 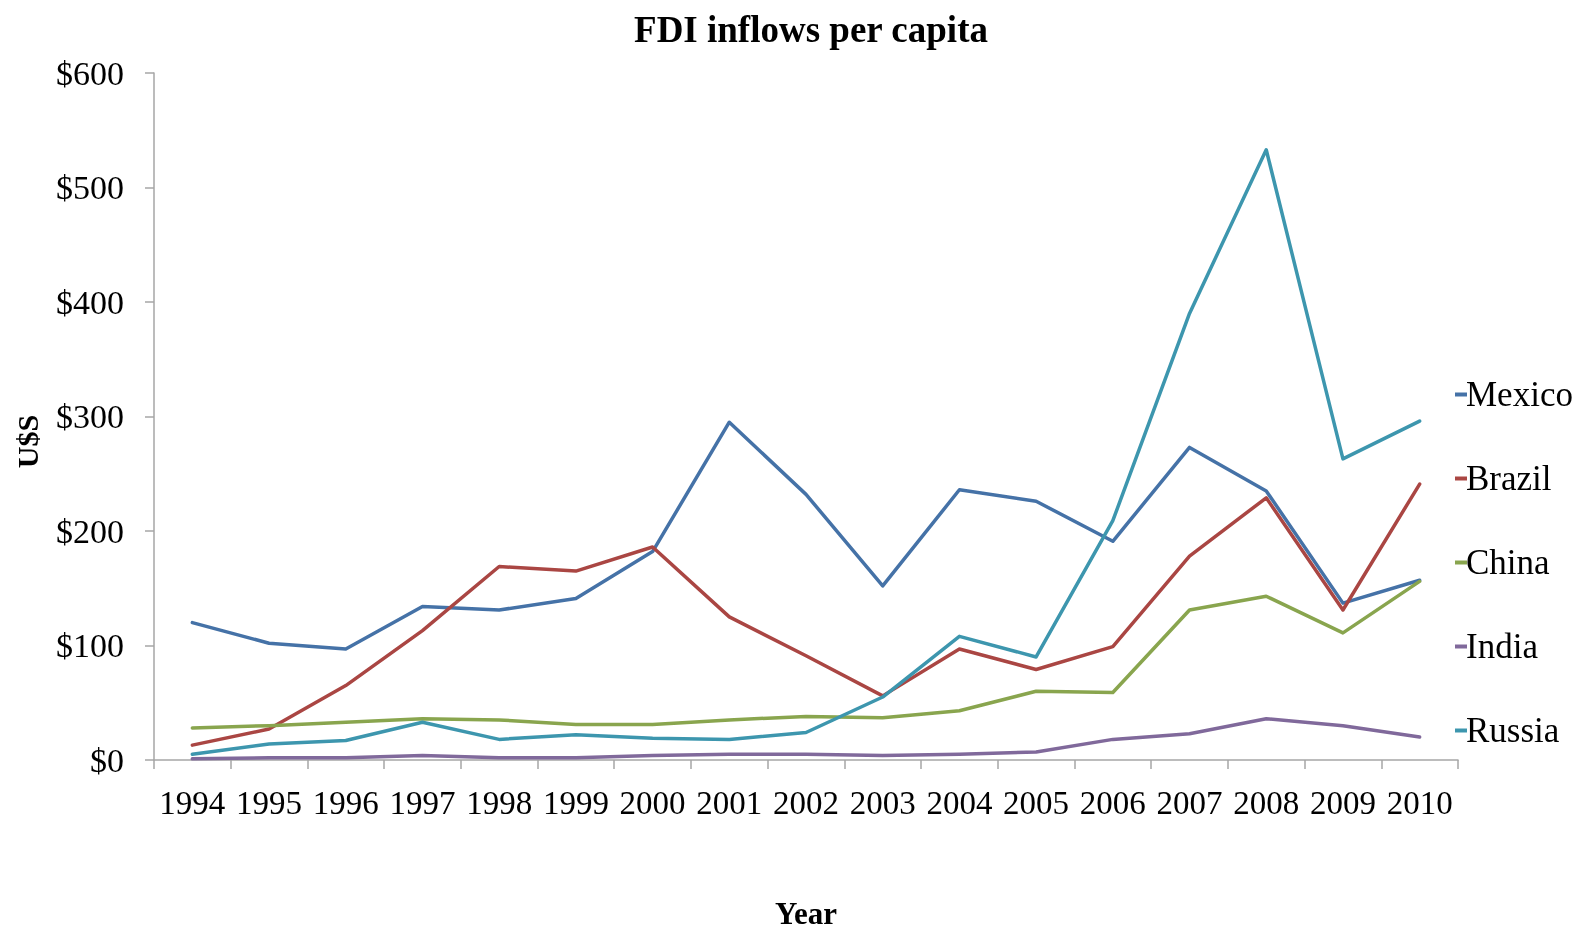 I want to click on x-tick-label: 2002, so click(x=806, y=802).